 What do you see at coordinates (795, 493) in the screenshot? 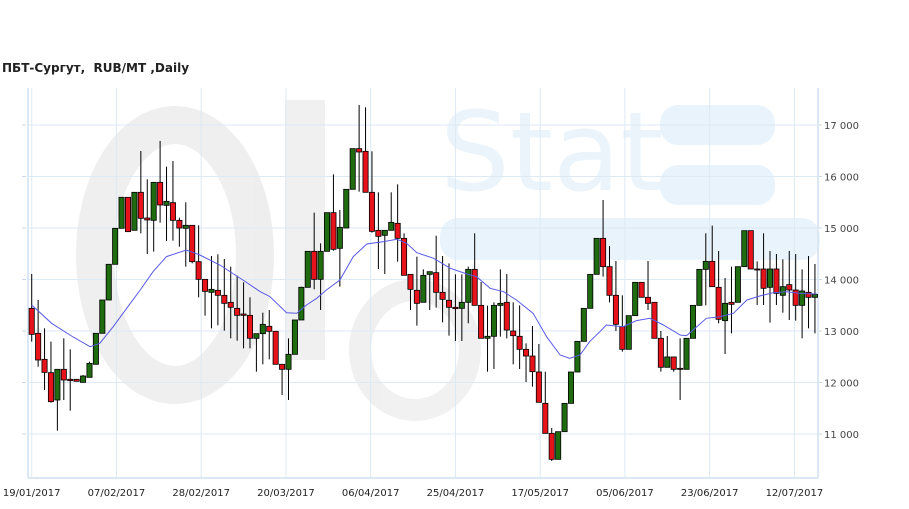
I see `x-tick-label: 12/07/2017` at bounding box center [795, 493].